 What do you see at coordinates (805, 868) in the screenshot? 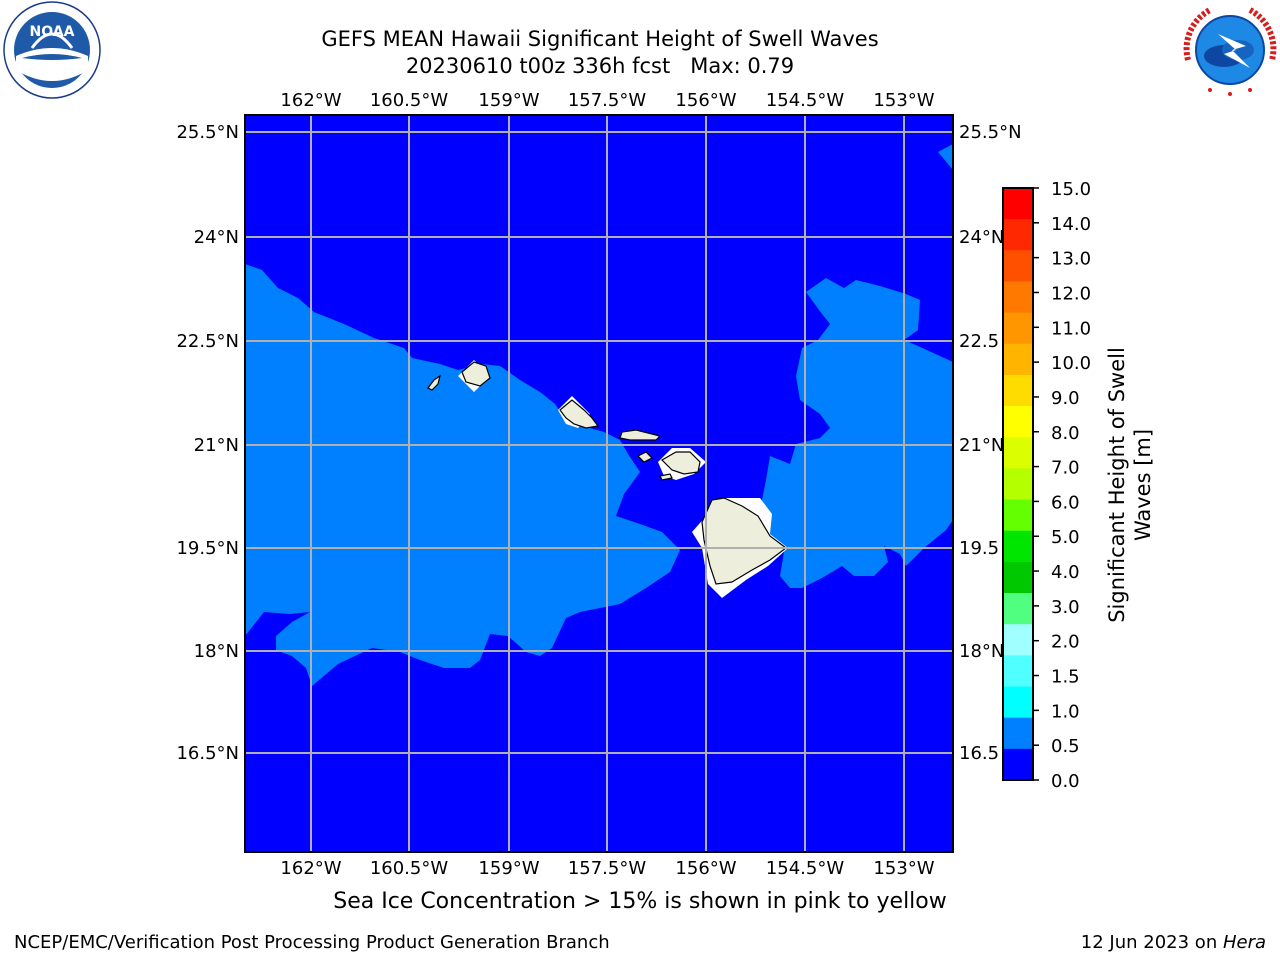
I see `lon-label-bottom: 154.5°W` at bounding box center [805, 868].